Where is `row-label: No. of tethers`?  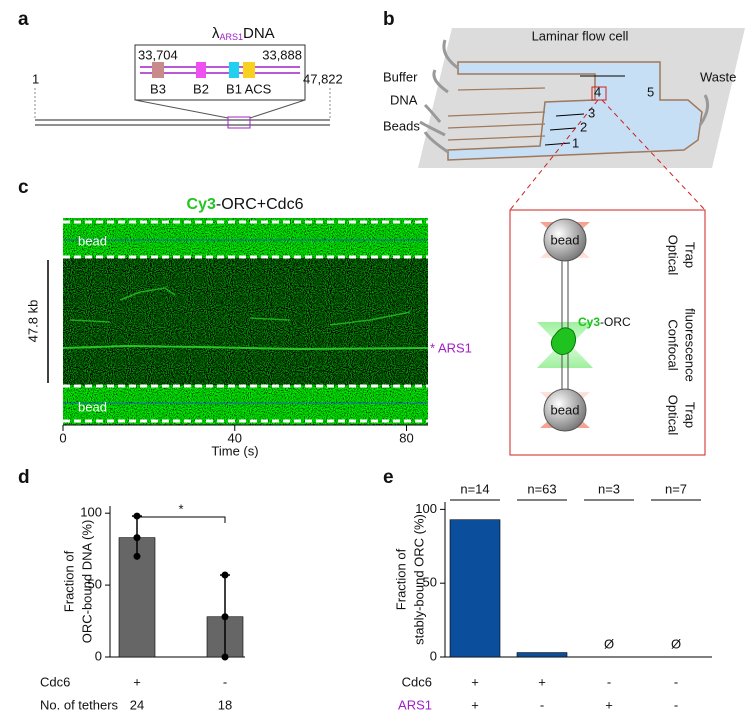 row-label: No. of tethers is located at coordinates (79, 704).